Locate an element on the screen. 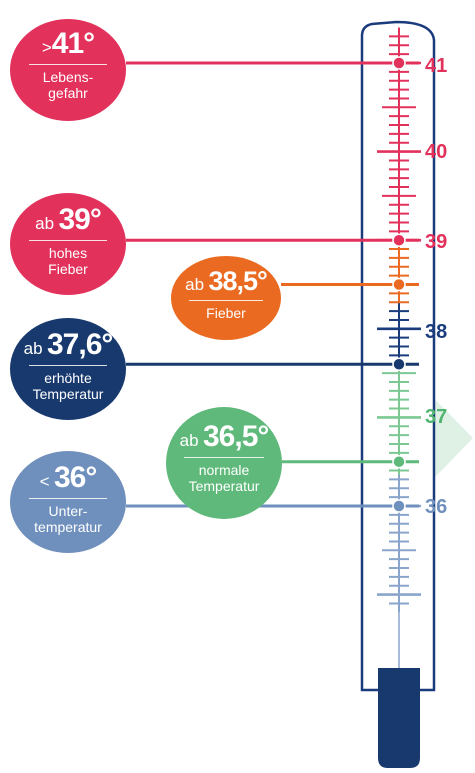 This screenshot has width=475, height=773. bubble-lebensgefahr: >41° Lebens- gefahr is located at coordinates (68, 70).